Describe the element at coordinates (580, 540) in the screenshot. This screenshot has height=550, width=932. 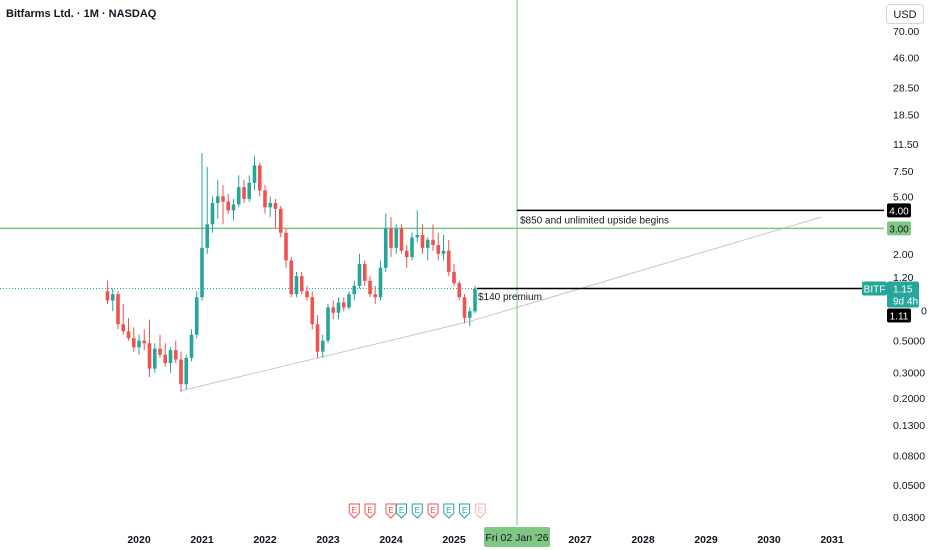
I see `x-tick-label: 2027` at that location.